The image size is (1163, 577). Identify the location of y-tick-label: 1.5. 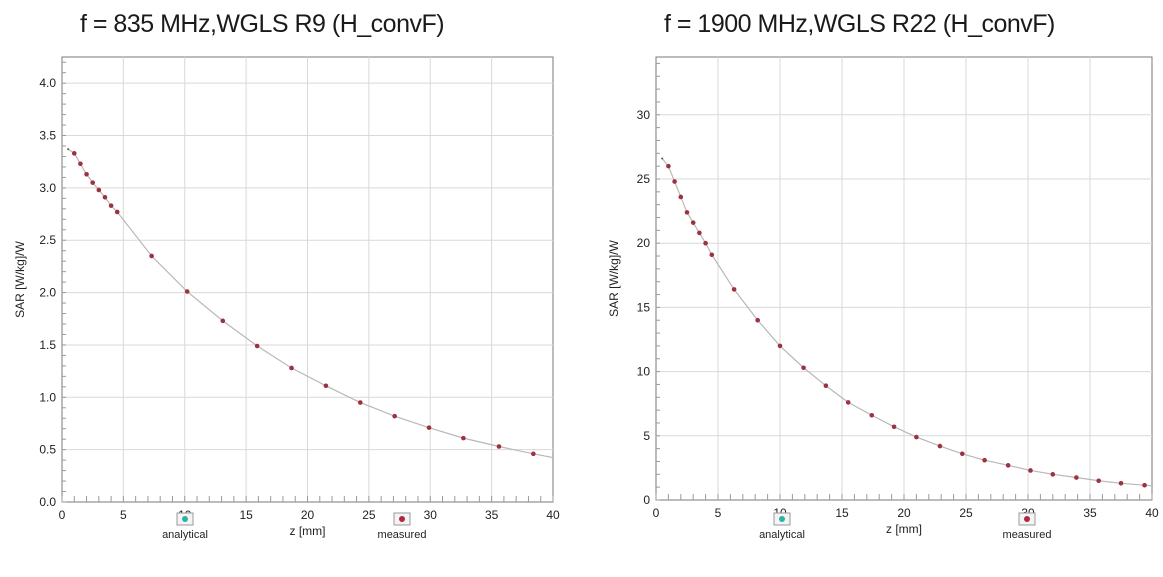
(47, 345).